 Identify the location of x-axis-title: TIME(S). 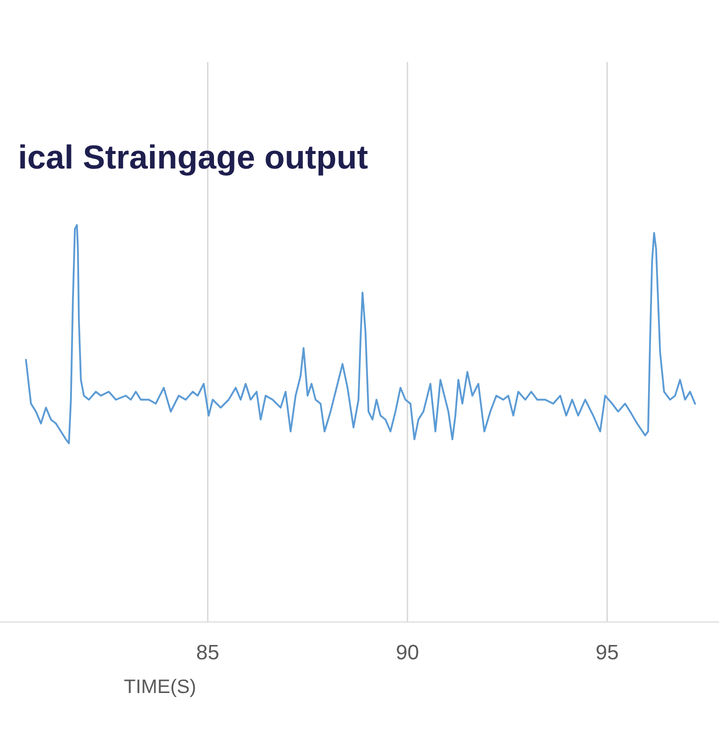
(159, 688).